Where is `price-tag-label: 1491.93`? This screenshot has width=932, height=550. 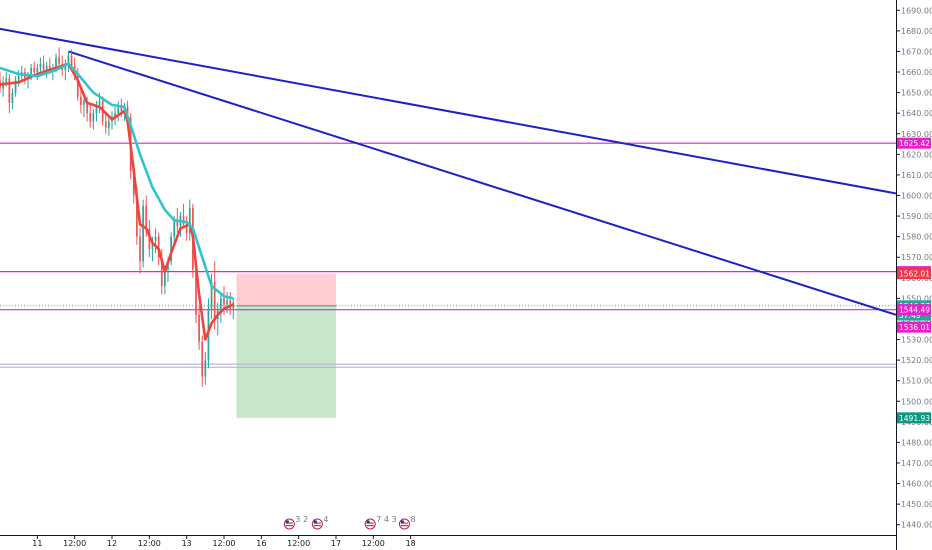
price-tag-label: 1491.93 is located at coordinates (914, 418).